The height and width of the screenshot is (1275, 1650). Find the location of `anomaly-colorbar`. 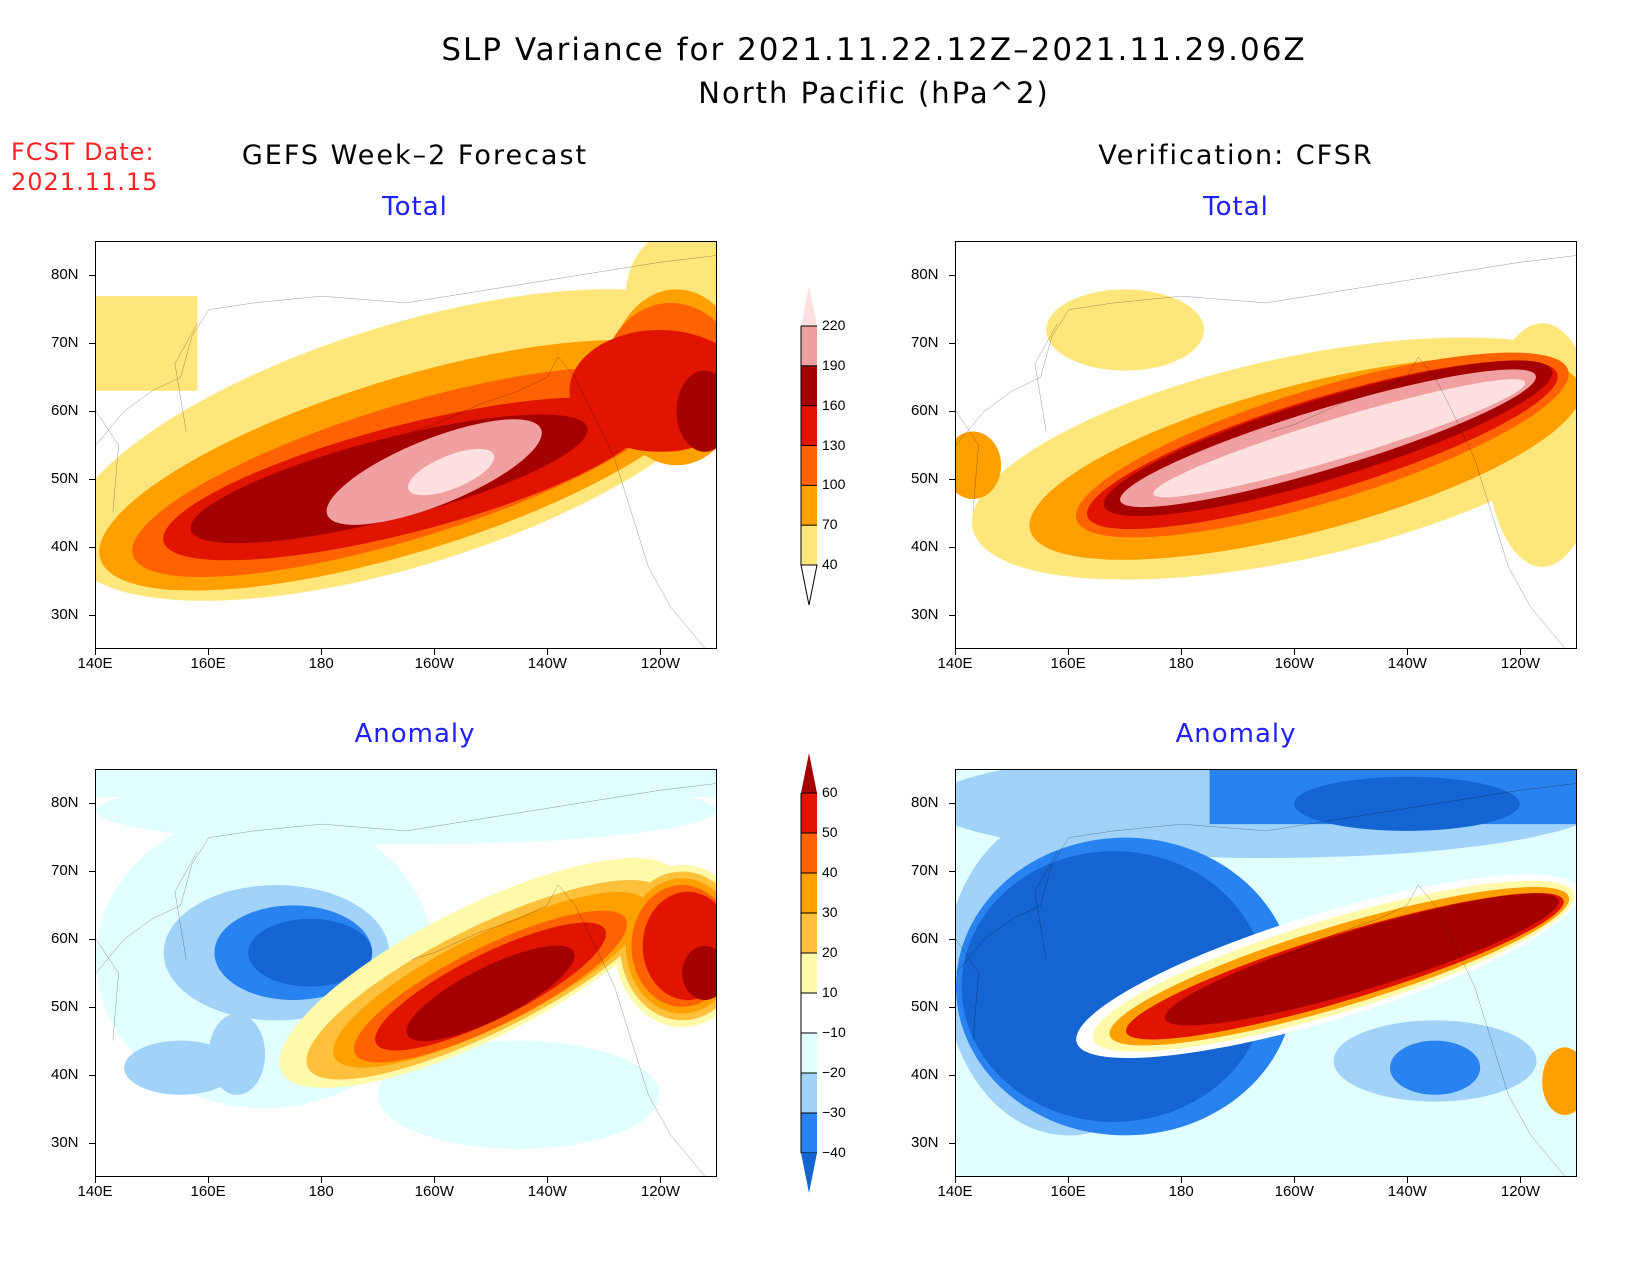

anomaly-colorbar is located at coordinates (808, 973).